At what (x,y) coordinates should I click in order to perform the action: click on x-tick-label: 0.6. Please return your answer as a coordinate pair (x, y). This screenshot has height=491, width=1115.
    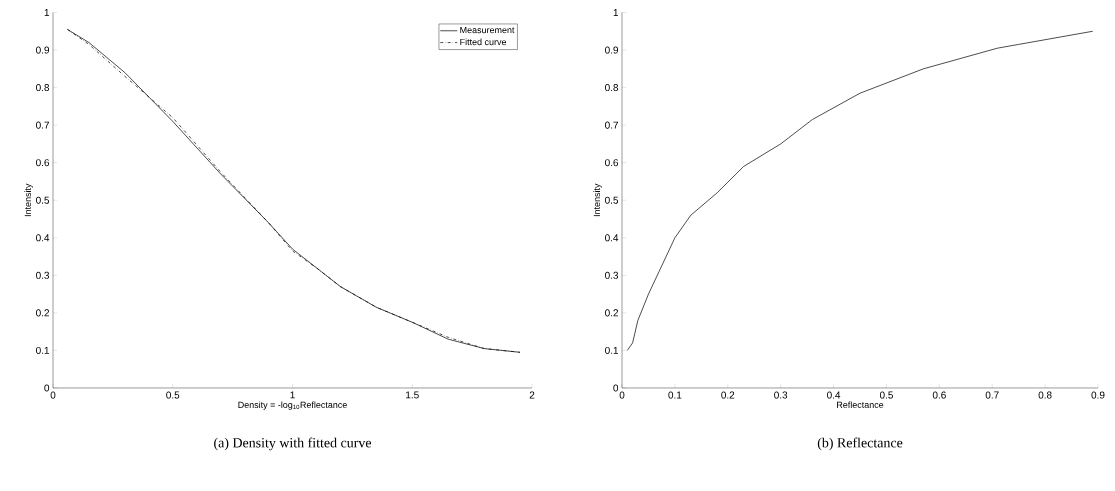
    Looking at the image, I should click on (939, 395).